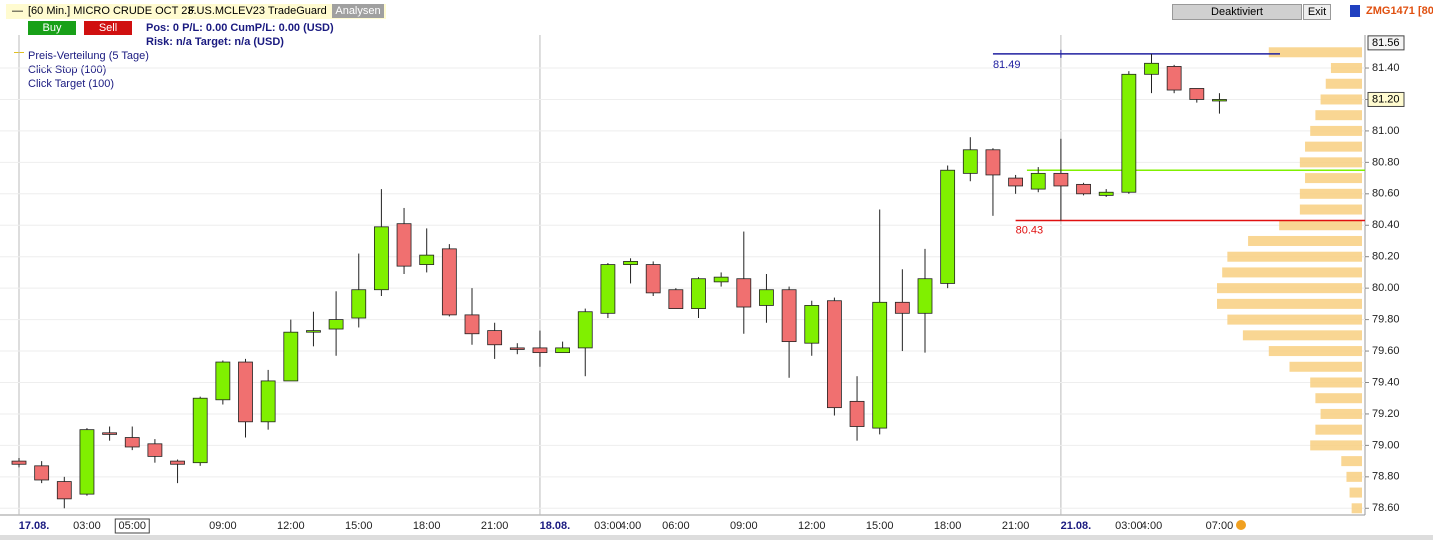 The height and width of the screenshot is (540, 1433). I want to click on price-marker-box, so click(1386, 99).